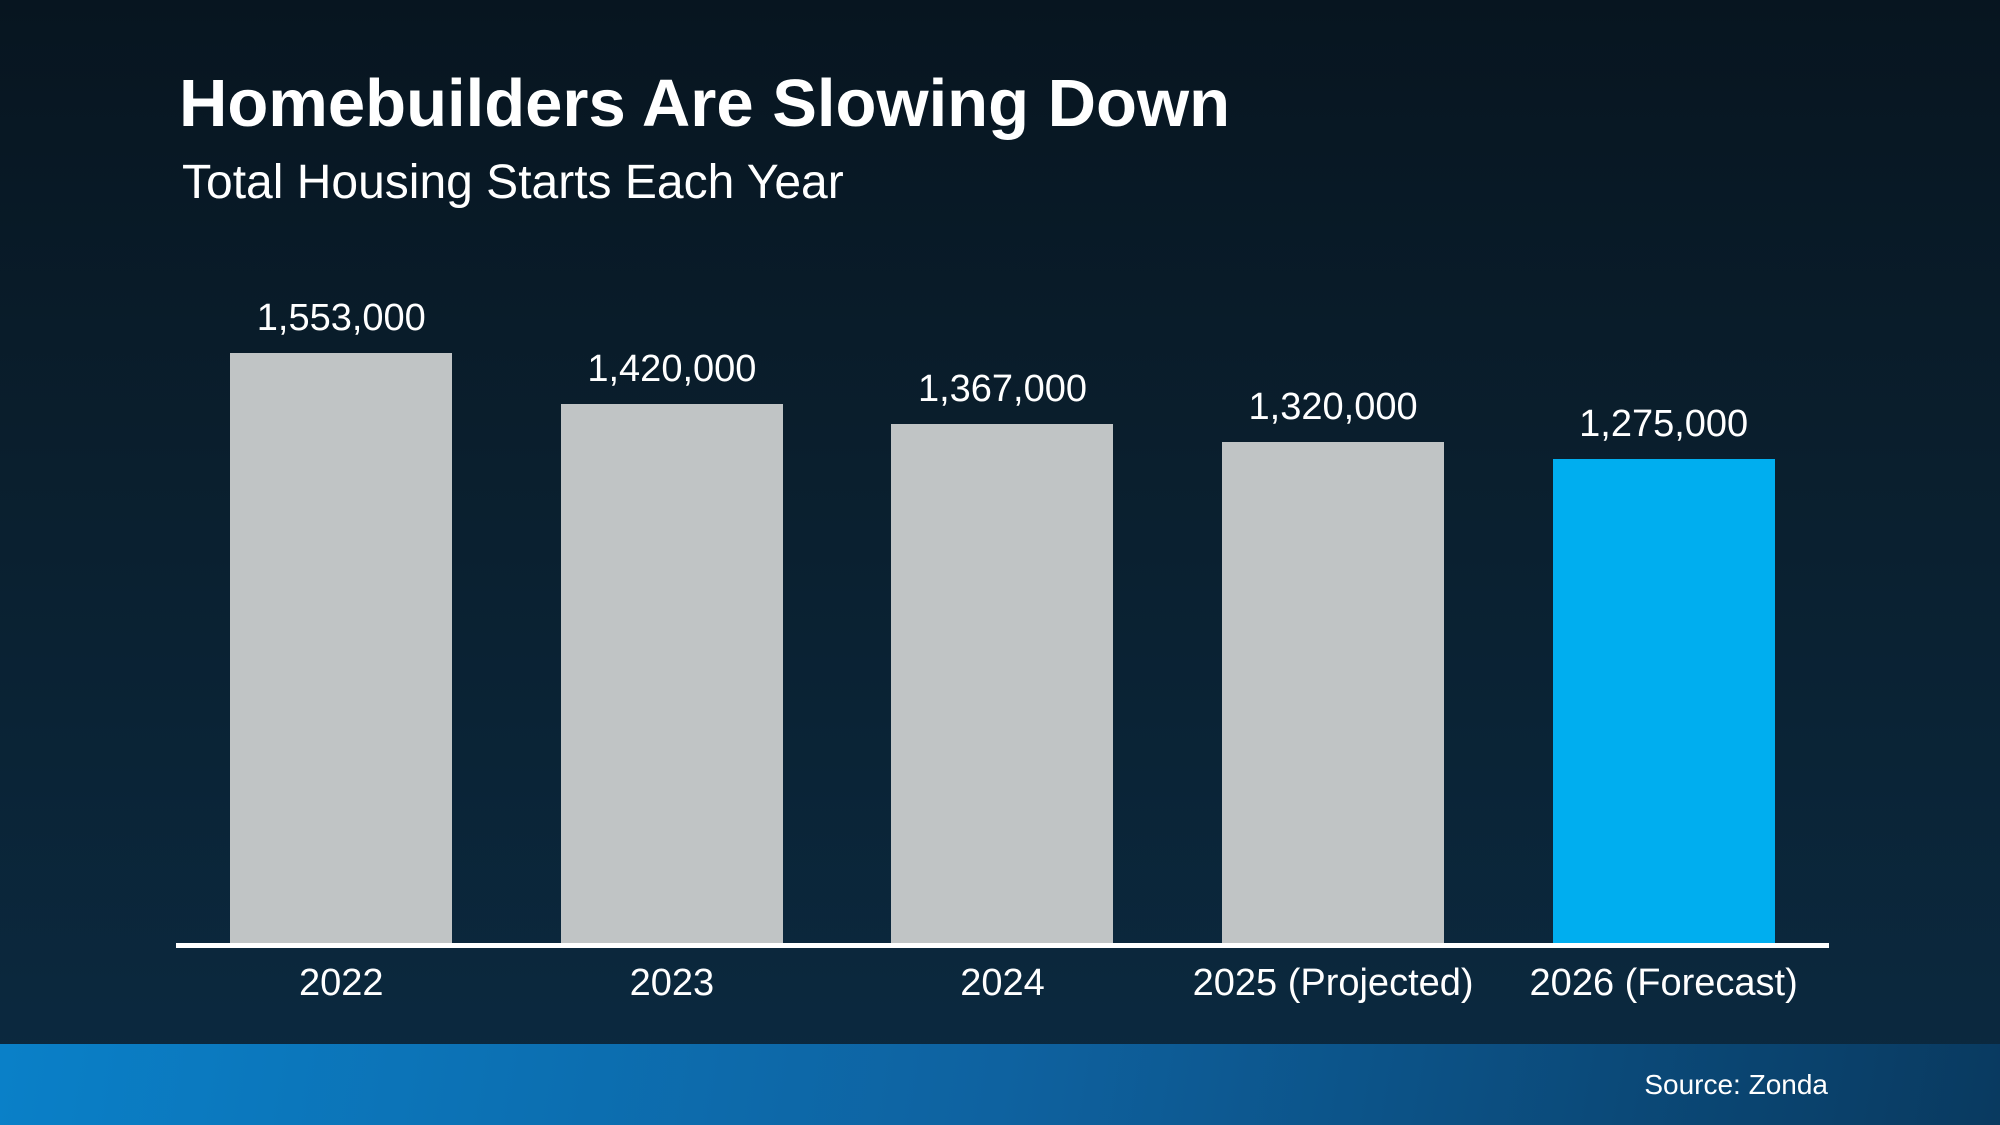 The width and height of the screenshot is (2000, 1125). Describe the element at coordinates (1664, 424) in the screenshot. I see `bar-value-label: 1,275,000` at that location.